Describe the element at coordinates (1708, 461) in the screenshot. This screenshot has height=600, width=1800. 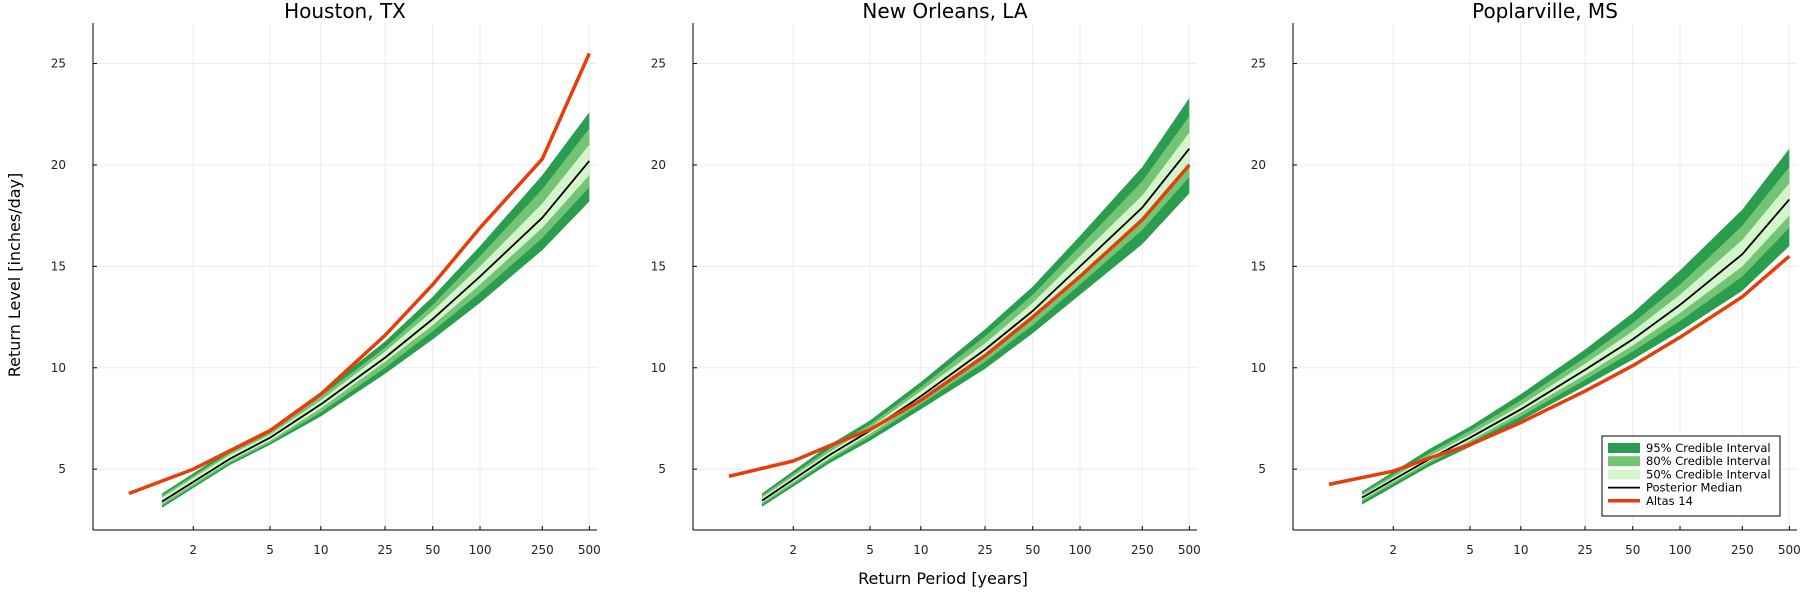
I see `legend-label: 80% Credible Interval` at that location.